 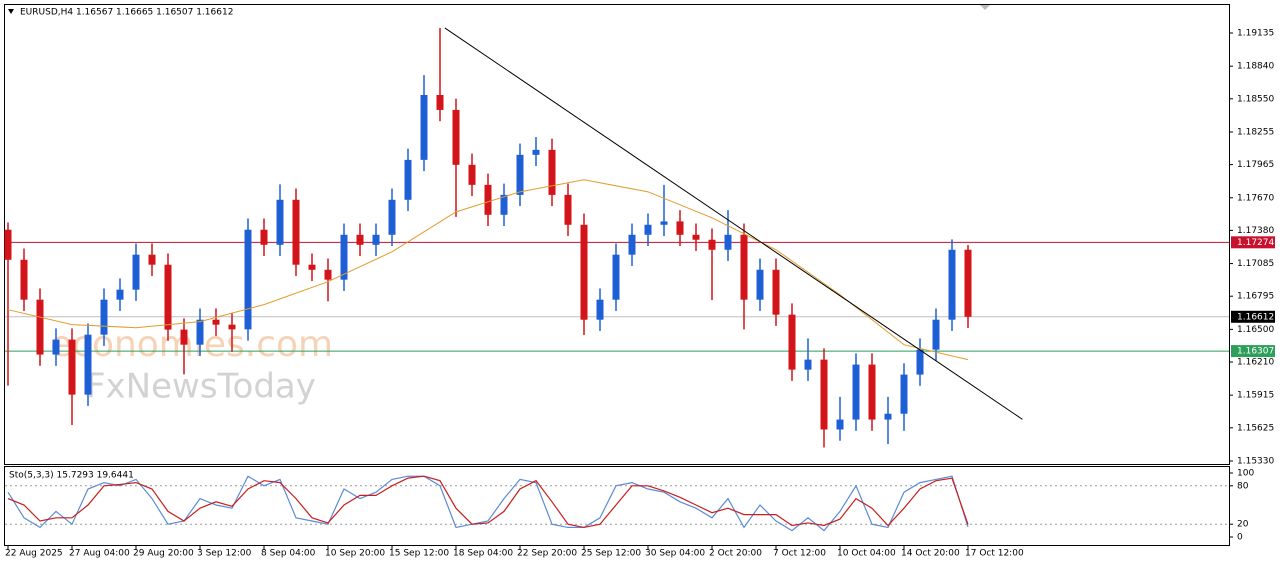 What do you see at coordinates (99, 554) in the screenshot?
I see `x-tick-label: 27 Aug 04:00` at bounding box center [99, 554].